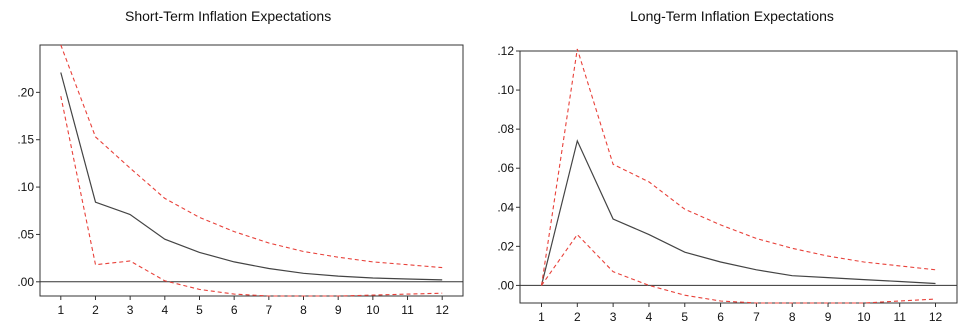 This screenshot has width=965, height=329. I want to click on y-tick-label: .15, so click(25, 140).